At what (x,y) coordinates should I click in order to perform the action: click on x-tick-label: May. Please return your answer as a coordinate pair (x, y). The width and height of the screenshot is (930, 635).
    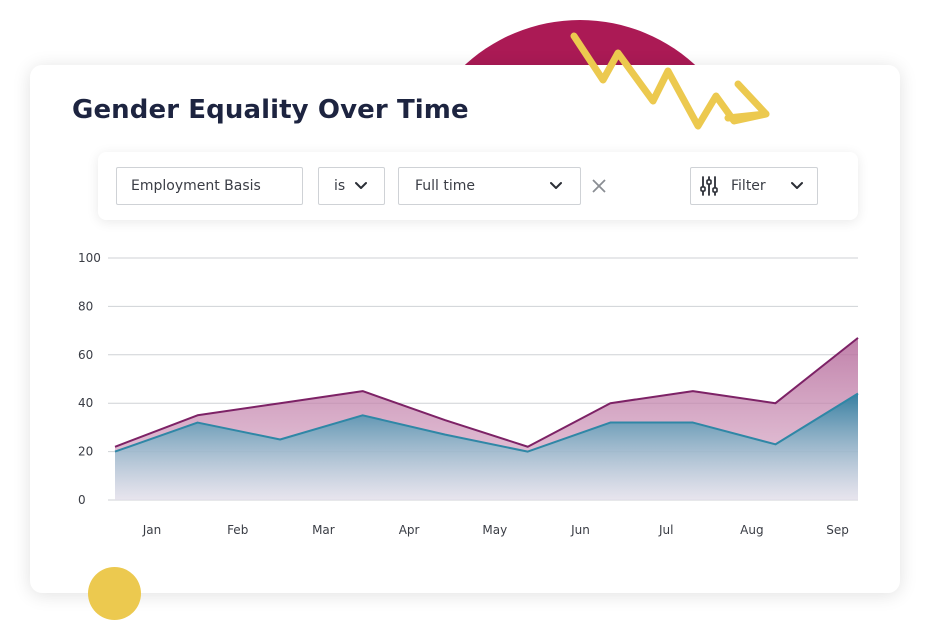
    Looking at the image, I should click on (494, 530).